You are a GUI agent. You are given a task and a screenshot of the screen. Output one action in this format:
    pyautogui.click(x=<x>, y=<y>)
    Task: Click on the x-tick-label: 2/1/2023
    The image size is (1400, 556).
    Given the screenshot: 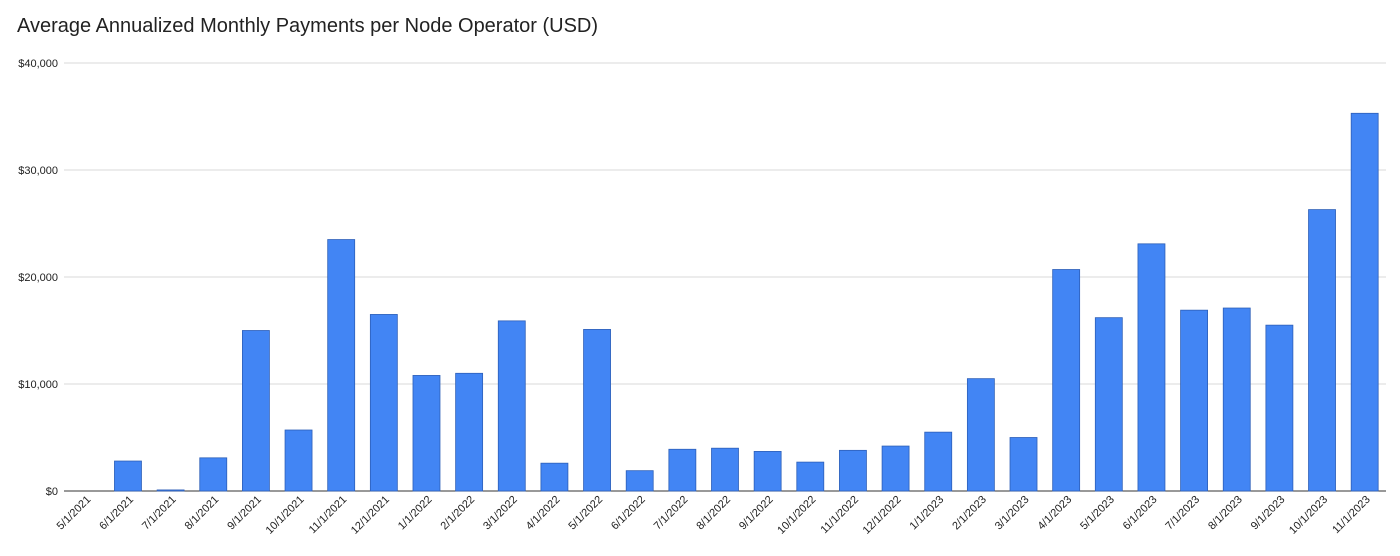 What is the action you would take?
    pyautogui.click(x=969, y=513)
    